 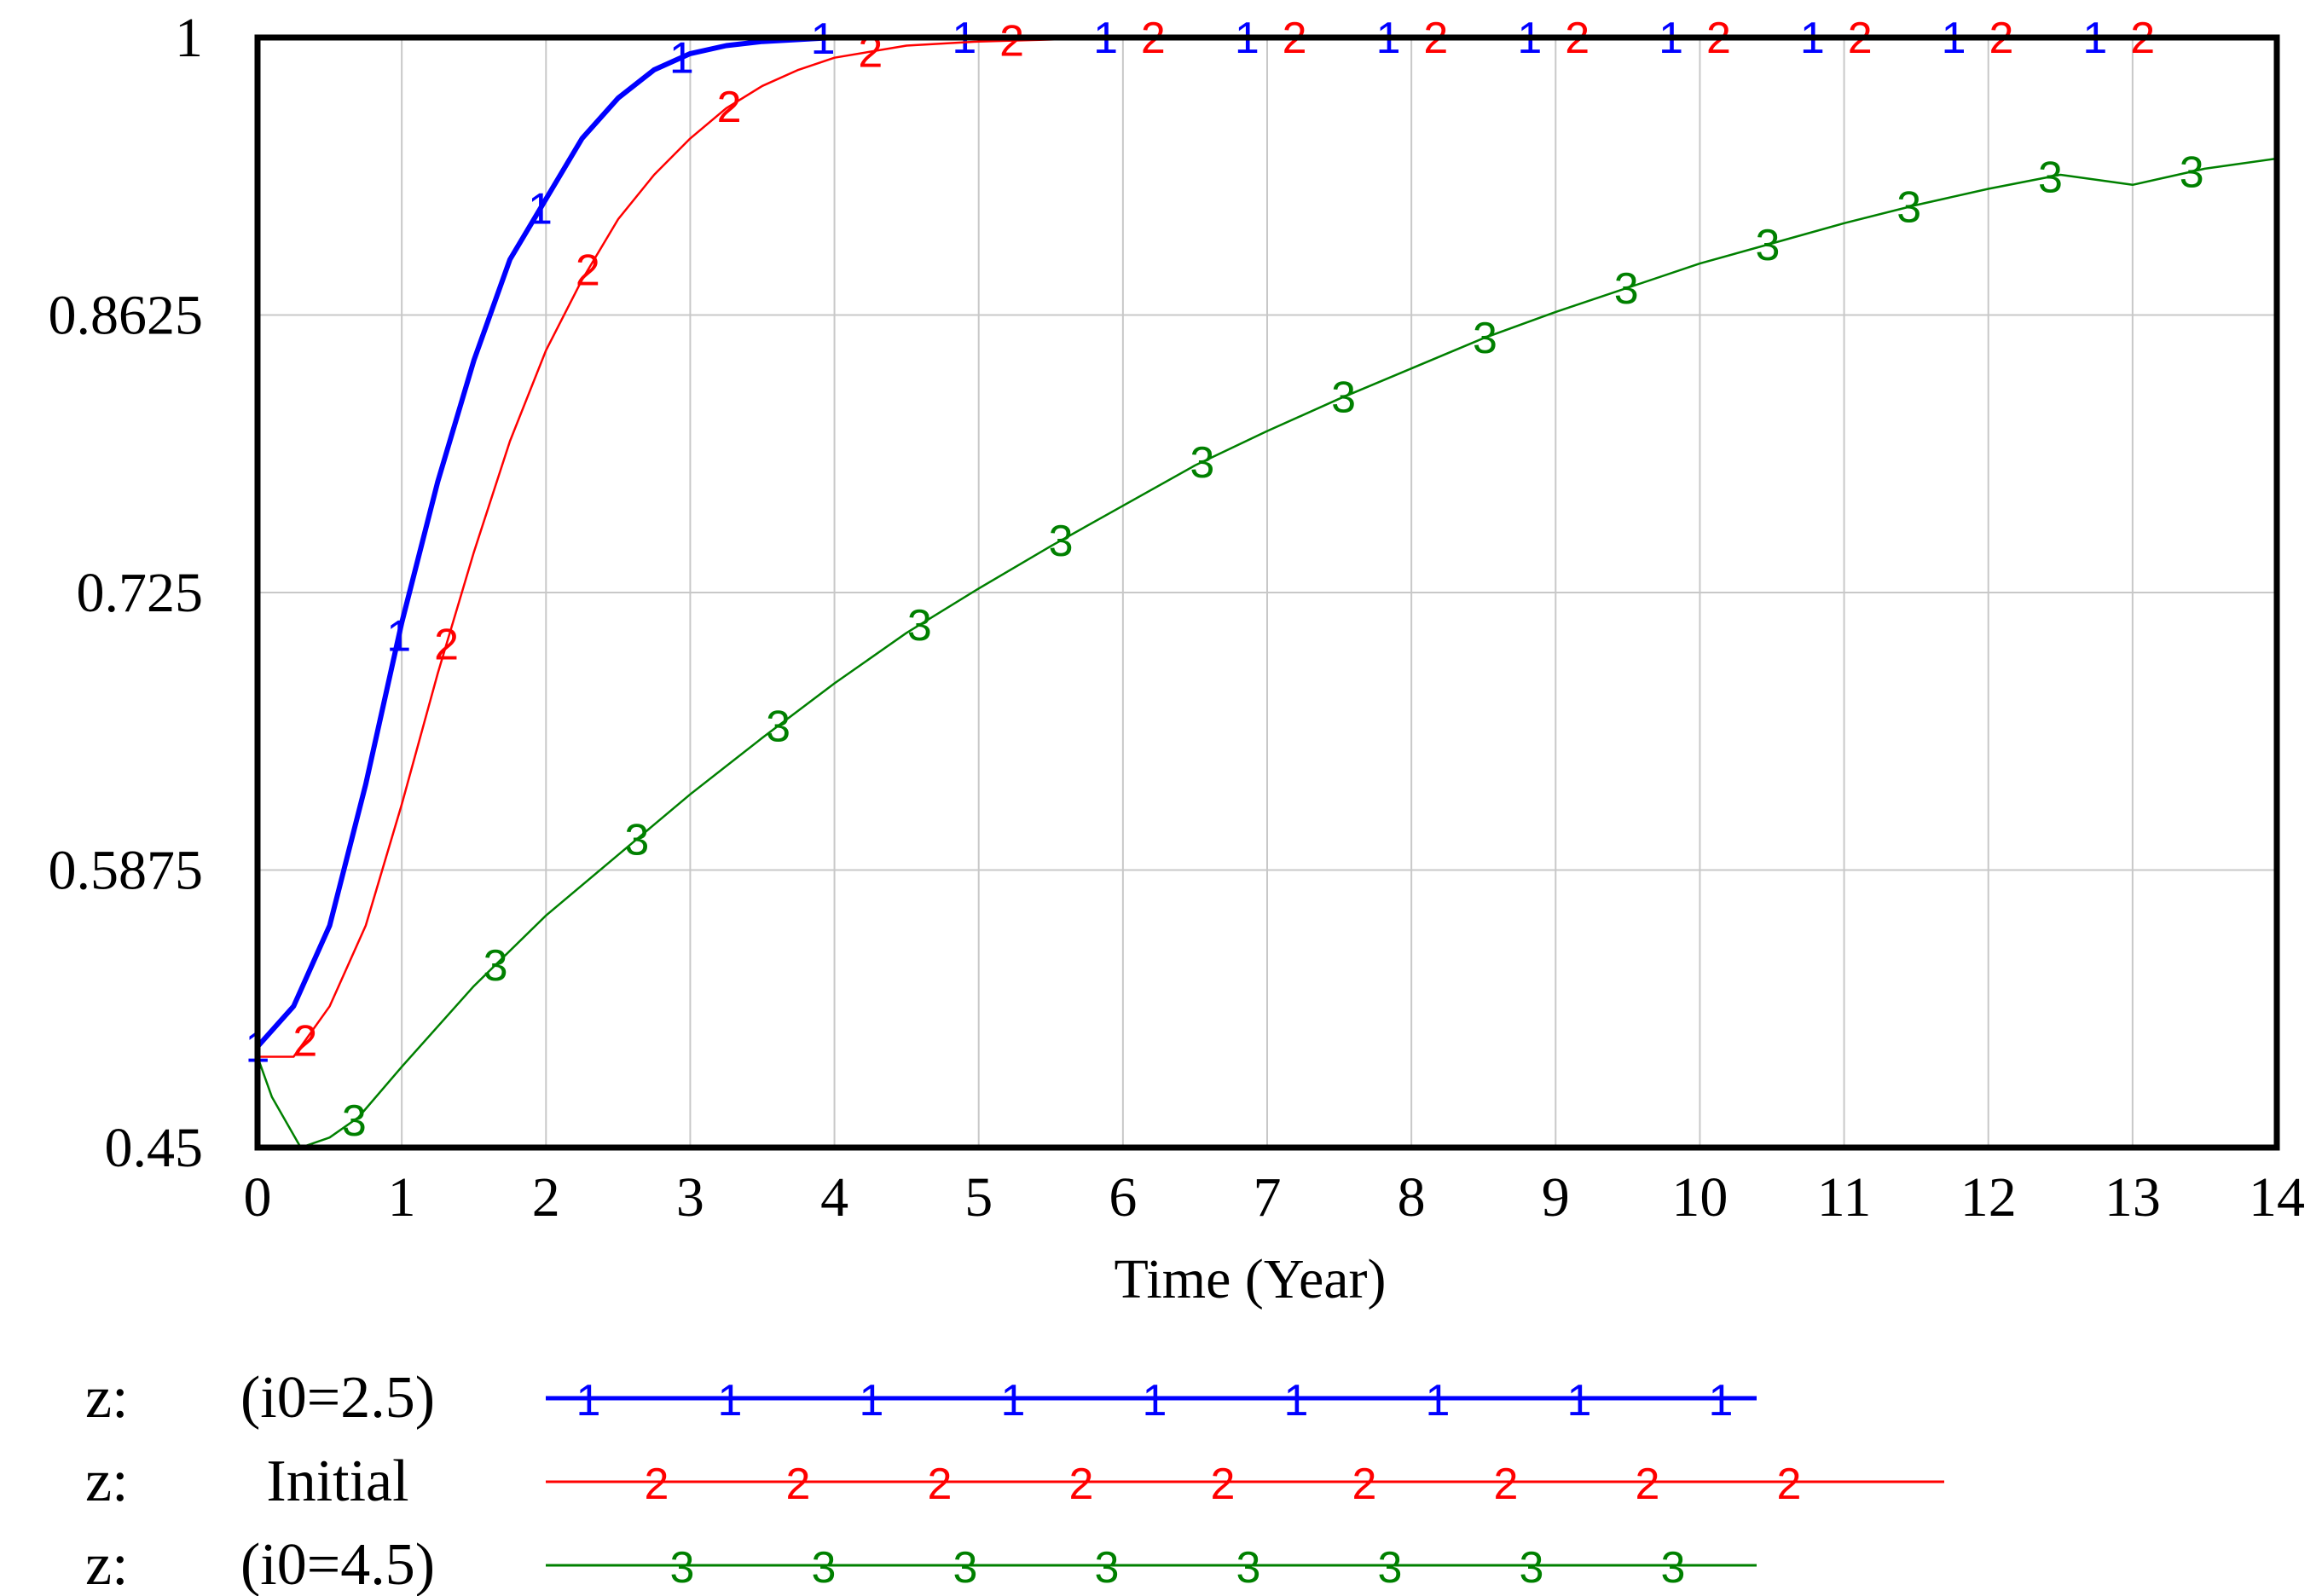 What do you see at coordinates (834, 1197) in the screenshot?
I see `x-tick-label: 4` at bounding box center [834, 1197].